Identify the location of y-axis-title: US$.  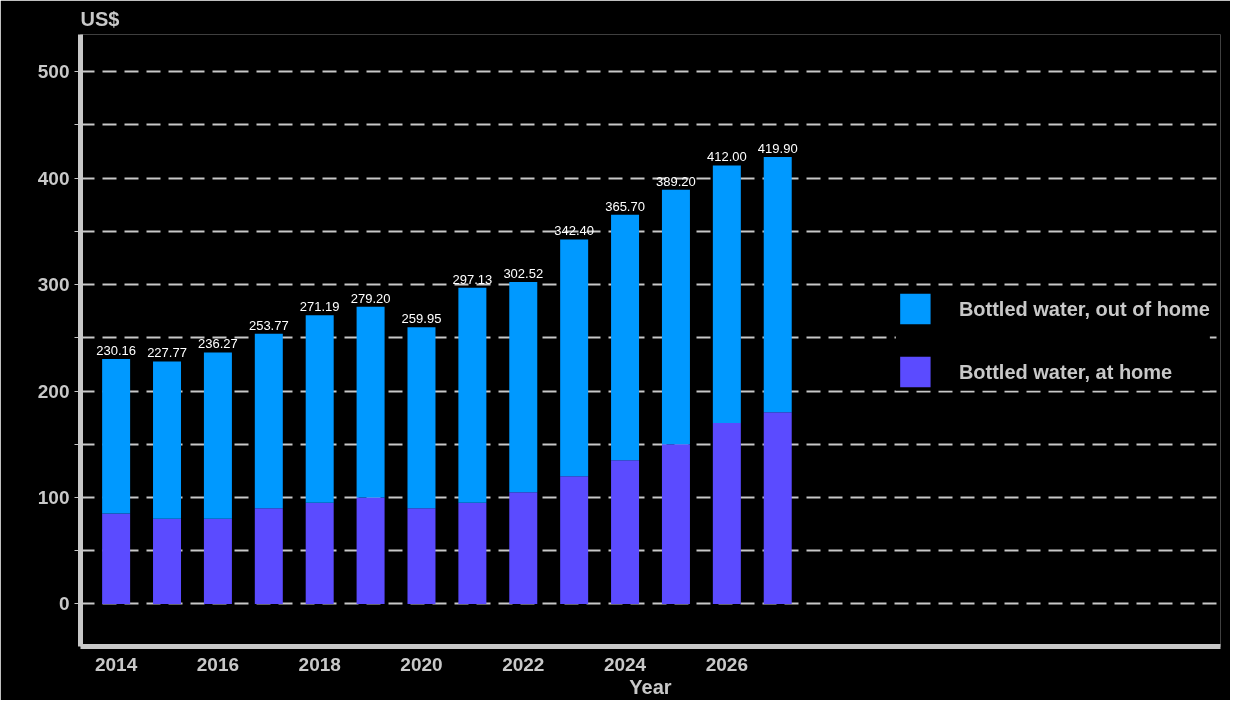
(100, 18).